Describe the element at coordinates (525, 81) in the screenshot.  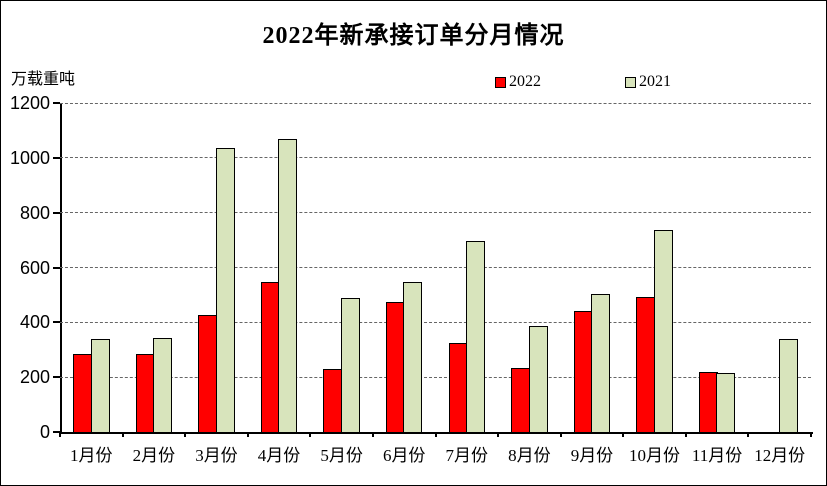
I see `legend-label-2022: 2022` at that location.